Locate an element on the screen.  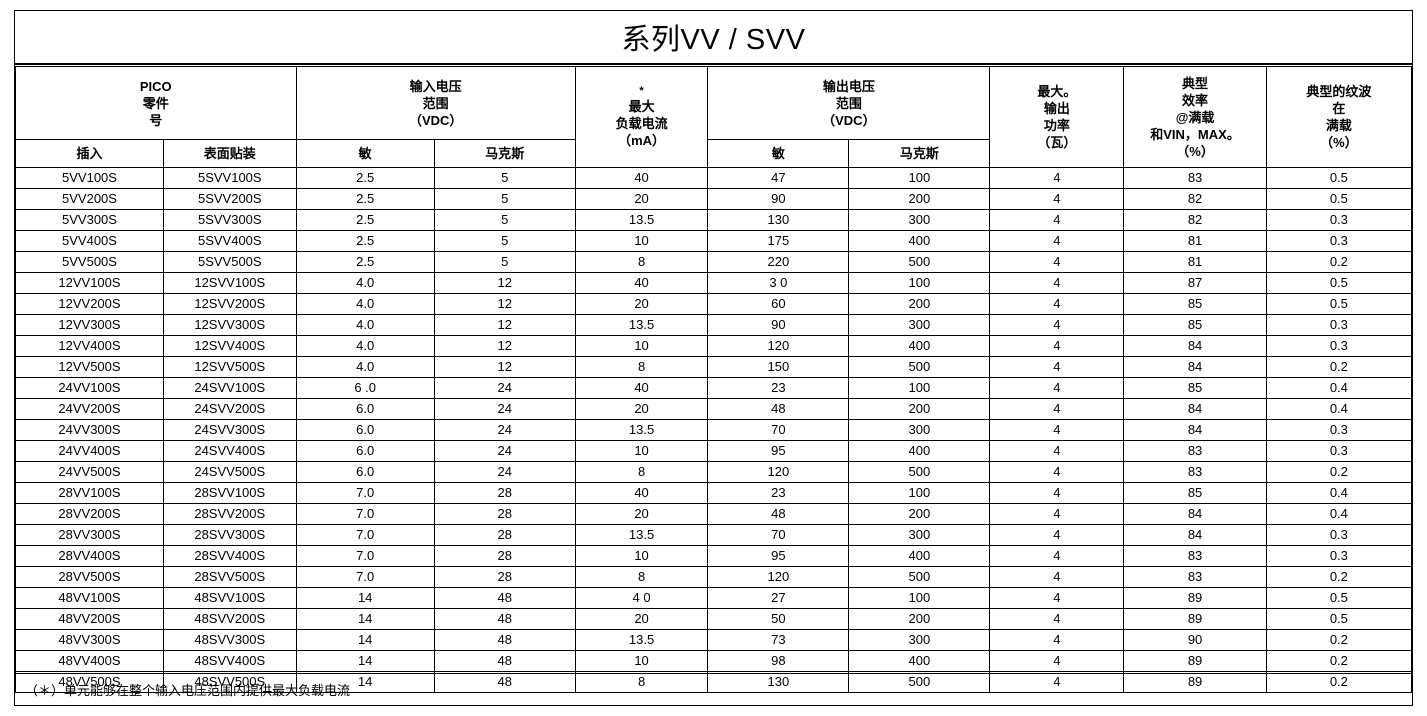
table-cell: 95 is located at coordinates (778, 556).